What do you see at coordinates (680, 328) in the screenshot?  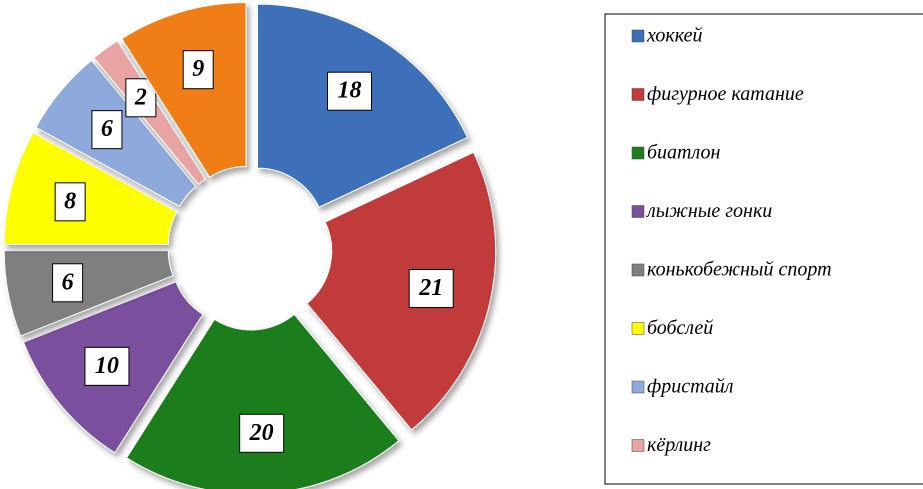 I see `legend-label: бобслей` at bounding box center [680, 328].